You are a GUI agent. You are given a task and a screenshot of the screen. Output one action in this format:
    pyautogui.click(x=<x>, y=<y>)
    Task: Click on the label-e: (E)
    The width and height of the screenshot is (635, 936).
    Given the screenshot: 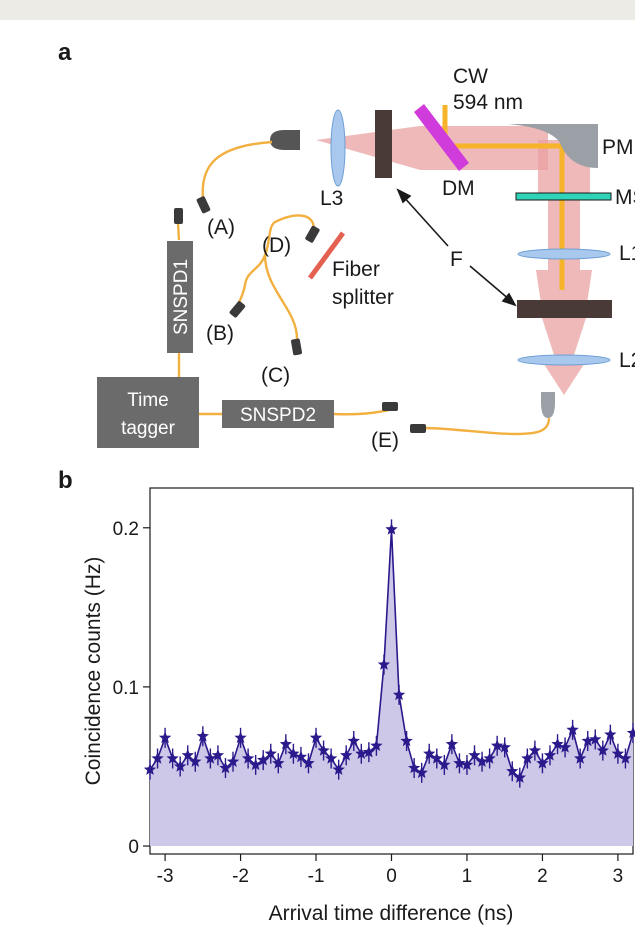 What is the action you would take?
    pyautogui.click(x=385, y=440)
    